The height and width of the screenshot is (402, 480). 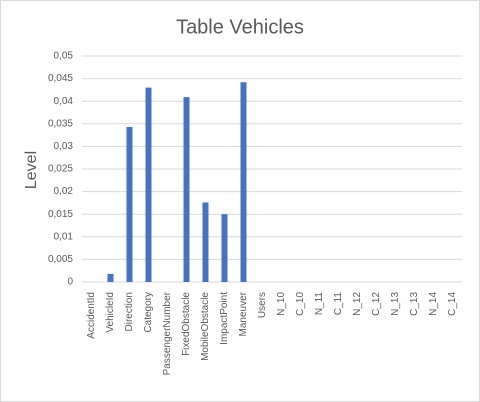 What do you see at coordinates (414, 304) in the screenshot?
I see `x-tick-label: C_13` at bounding box center [414, 304].